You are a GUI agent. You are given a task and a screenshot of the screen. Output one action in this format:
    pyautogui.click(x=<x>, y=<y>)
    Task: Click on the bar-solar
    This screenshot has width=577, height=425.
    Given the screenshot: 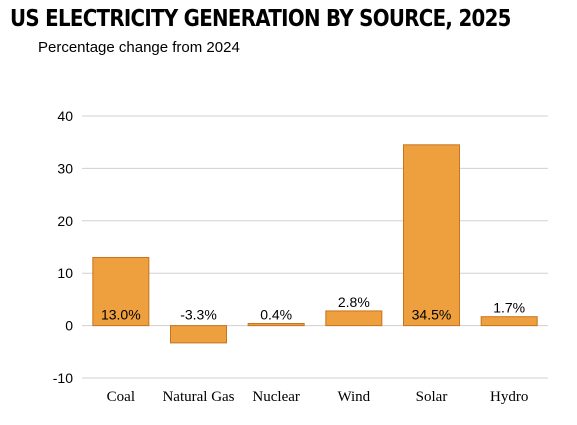 What is the action you would take?
    pyautogui.click(x=431, y=235)
    